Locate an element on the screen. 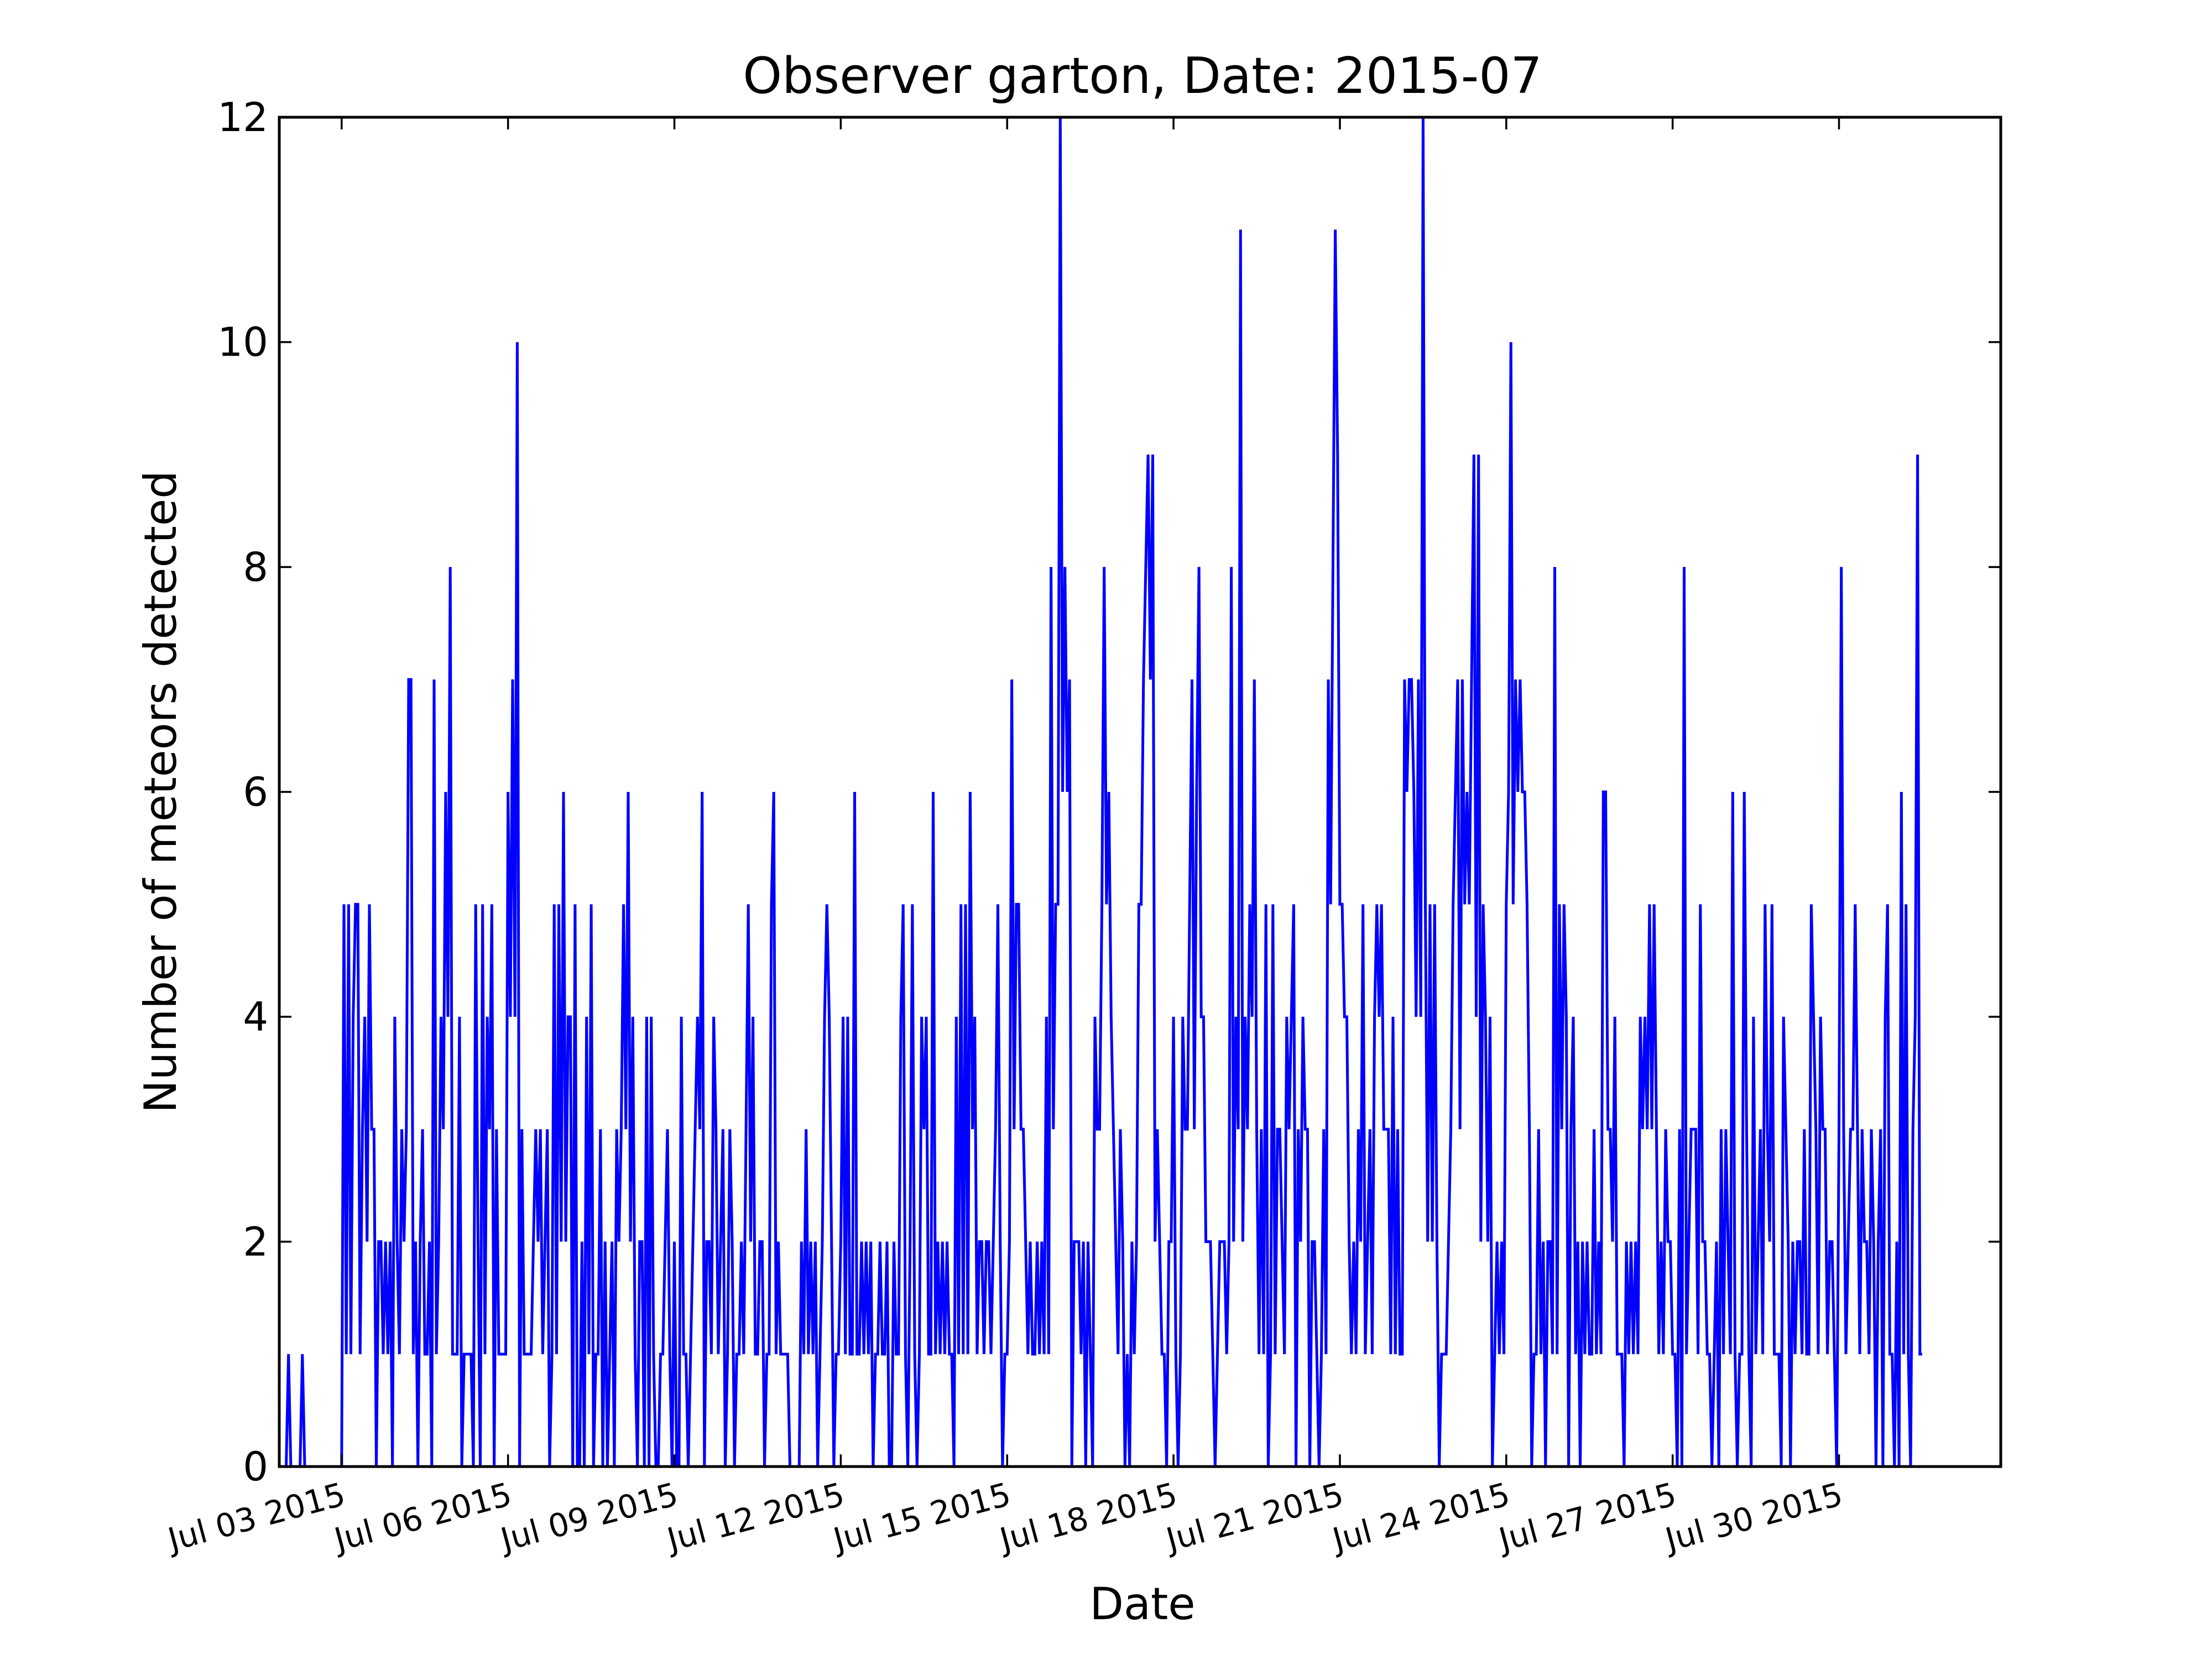  x-axis-label: Date is located at coordinates (1142, 1604).